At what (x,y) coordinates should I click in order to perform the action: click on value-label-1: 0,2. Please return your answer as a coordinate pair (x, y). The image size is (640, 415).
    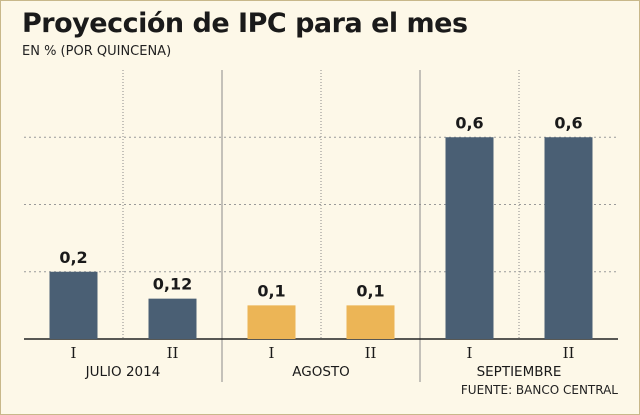
    Looking at the image, I should click on (73, 257).